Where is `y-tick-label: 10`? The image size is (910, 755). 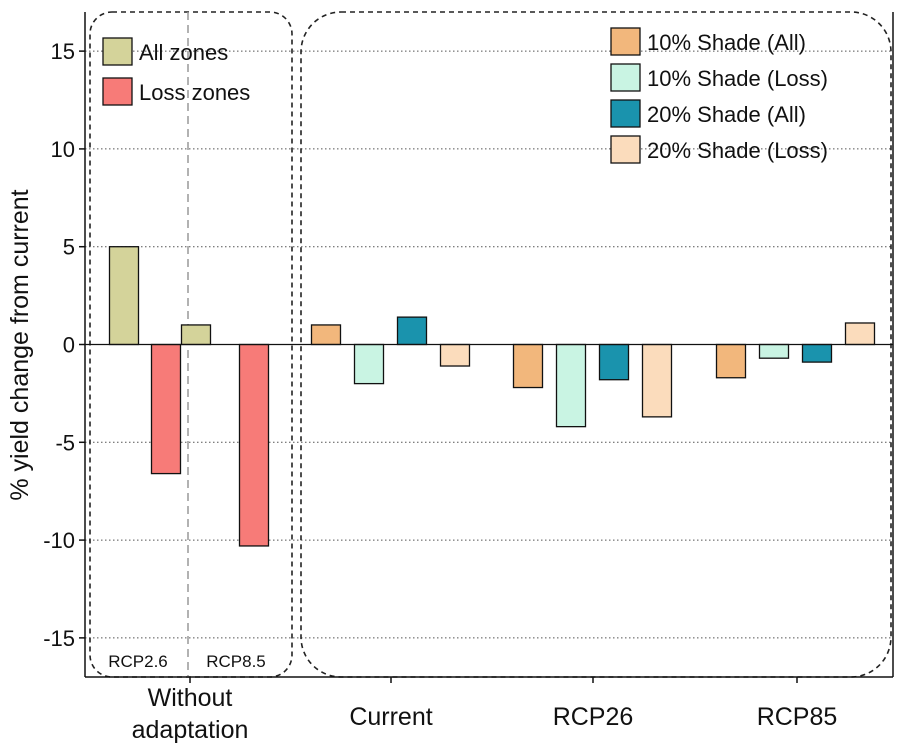 y-tick-label: 10 is located at coordinates (63, 149).